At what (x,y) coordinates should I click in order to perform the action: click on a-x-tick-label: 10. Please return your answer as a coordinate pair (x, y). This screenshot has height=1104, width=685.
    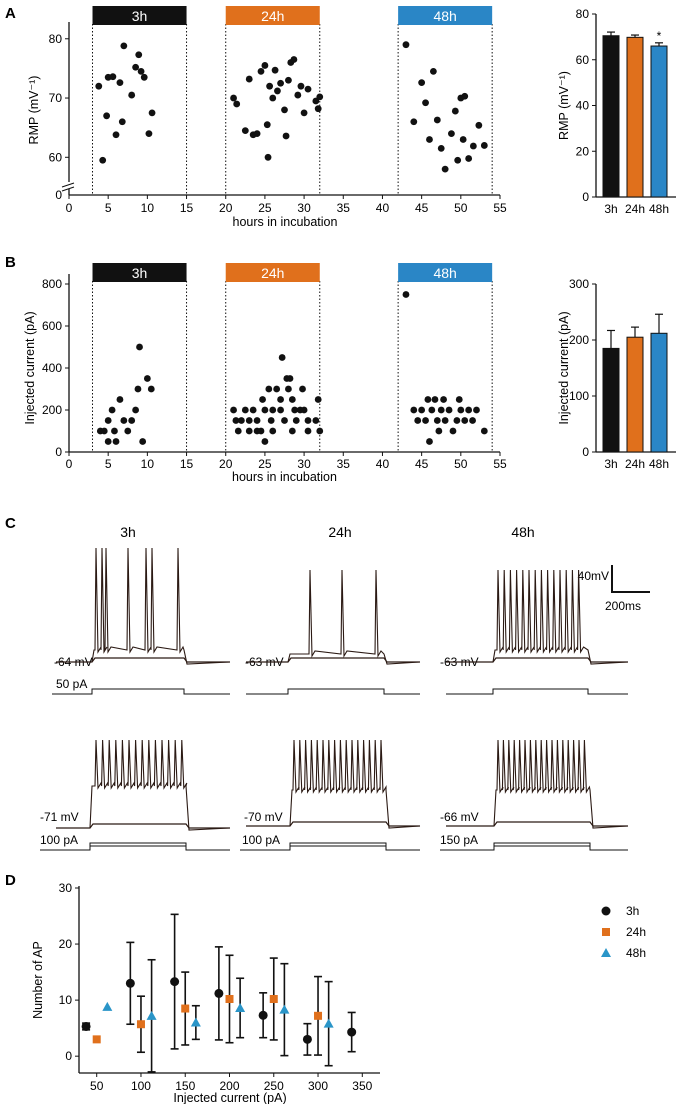
    Looking at the image, I should click on (148, 208).